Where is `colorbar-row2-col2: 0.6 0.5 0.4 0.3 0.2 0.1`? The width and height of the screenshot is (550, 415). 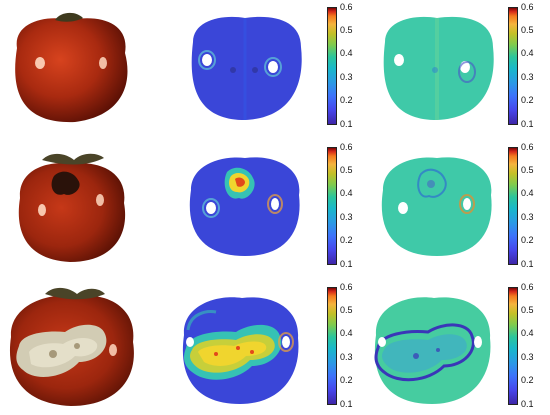 colorbar-row2-col2: 0.6 0.5 0.4 0.3 0.2 0.1 is located at coordinates (347, 206).